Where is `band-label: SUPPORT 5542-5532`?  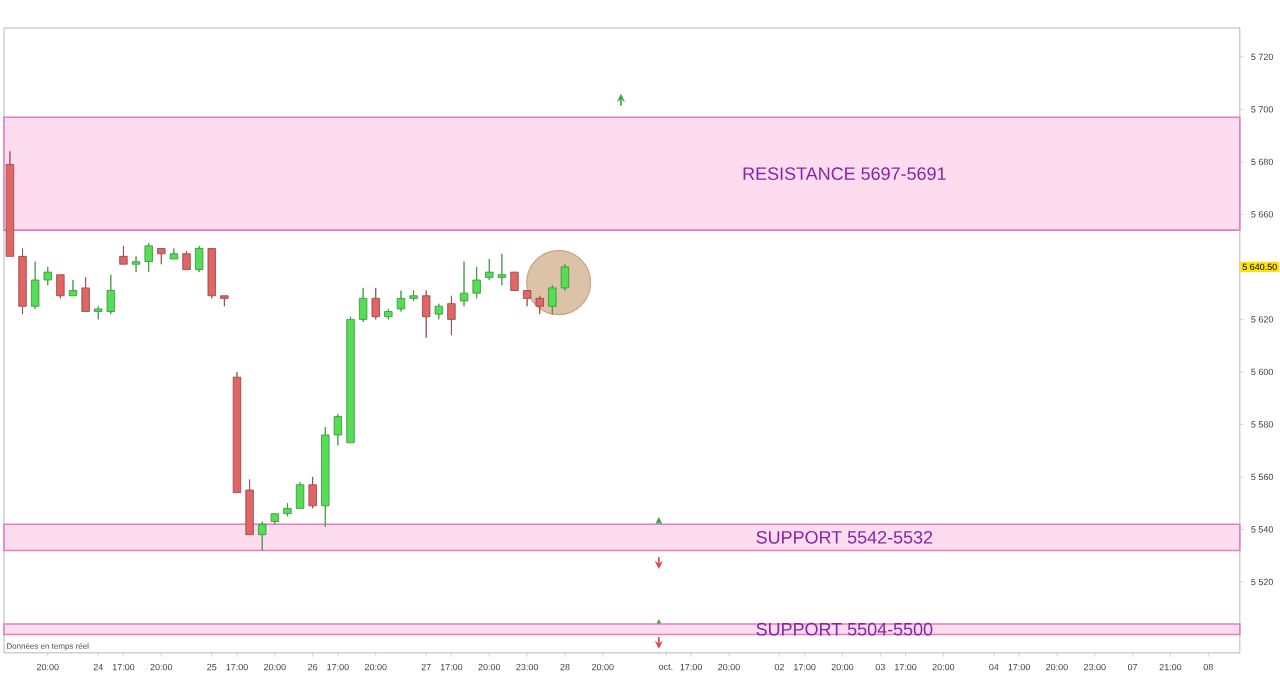
band-label: SUPPORT 5542-5532 is located at coordinates (844, 537).